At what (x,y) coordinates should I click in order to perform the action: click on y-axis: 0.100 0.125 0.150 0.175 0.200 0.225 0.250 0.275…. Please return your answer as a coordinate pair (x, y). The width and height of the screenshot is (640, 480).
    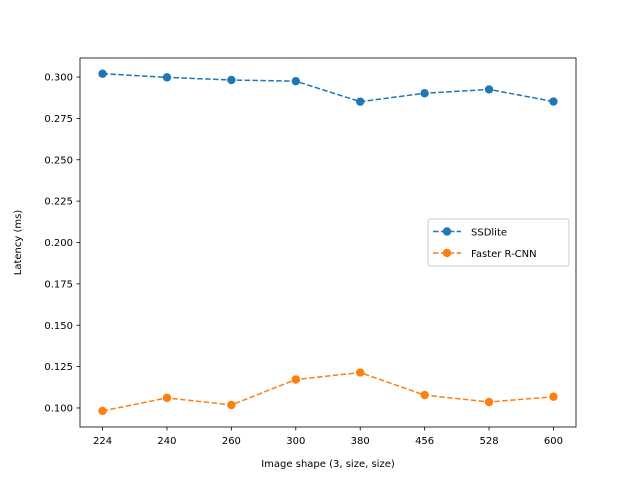
    Looking at the image, I should click on (62, 244).